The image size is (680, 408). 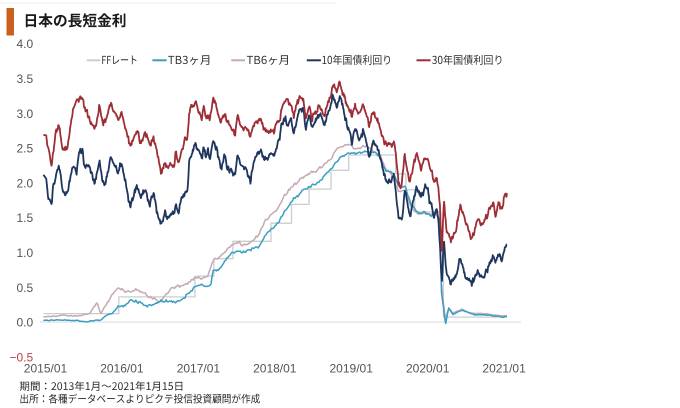 I want to click on svg-text: 2018/01, so click(x=275, y=369).